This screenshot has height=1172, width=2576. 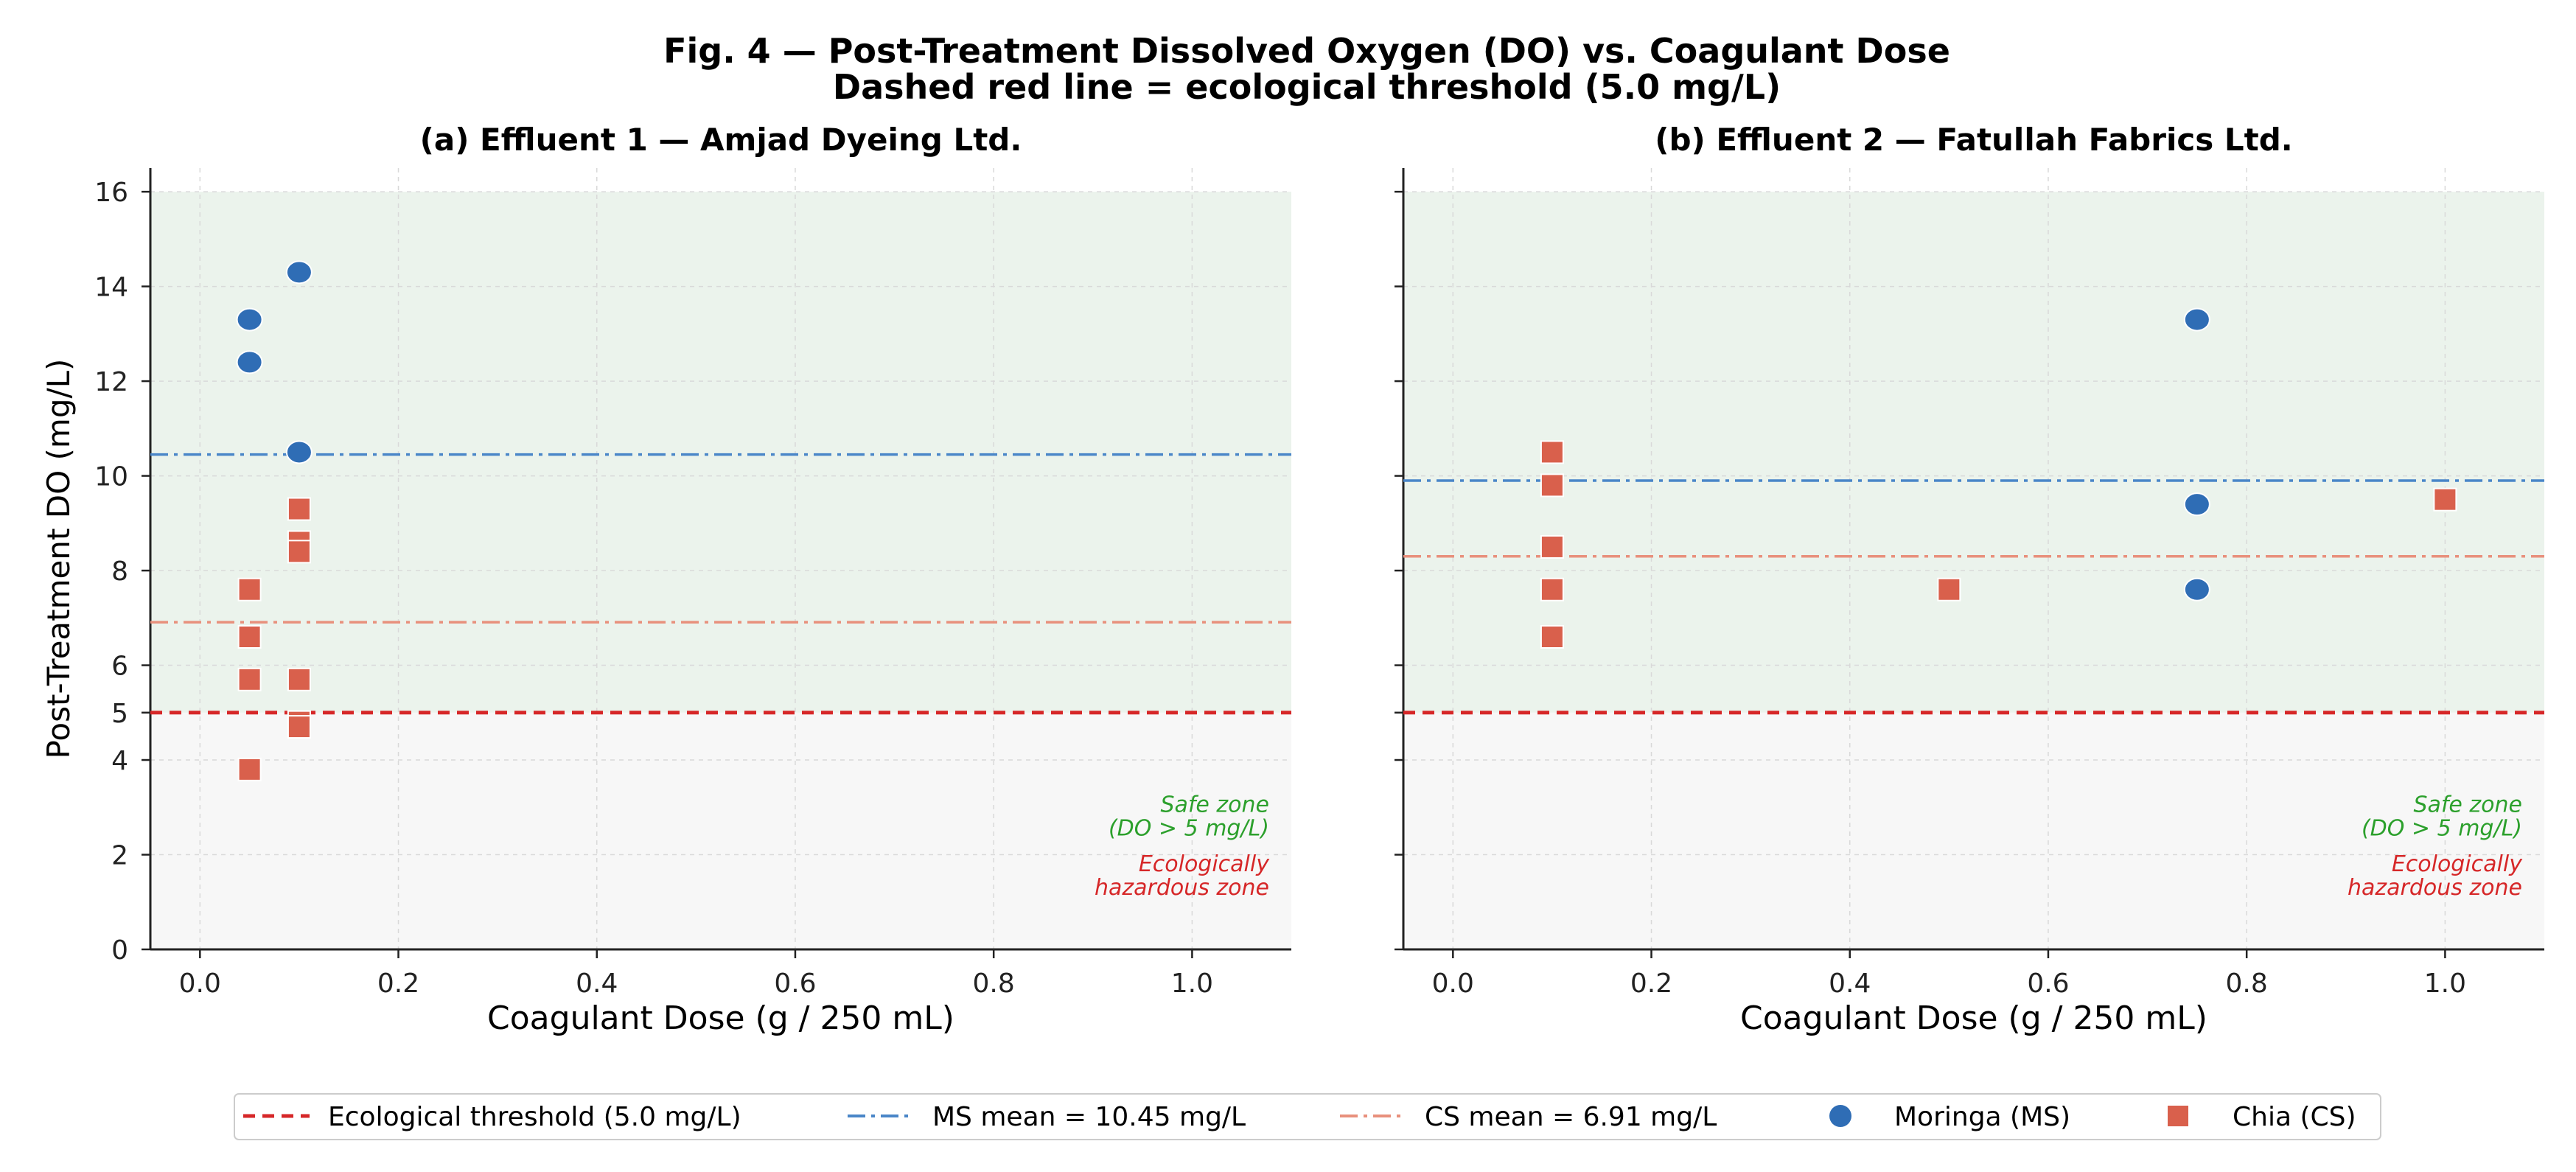 I want to click on y-tick-label: 2, so click(x=119, y=856).